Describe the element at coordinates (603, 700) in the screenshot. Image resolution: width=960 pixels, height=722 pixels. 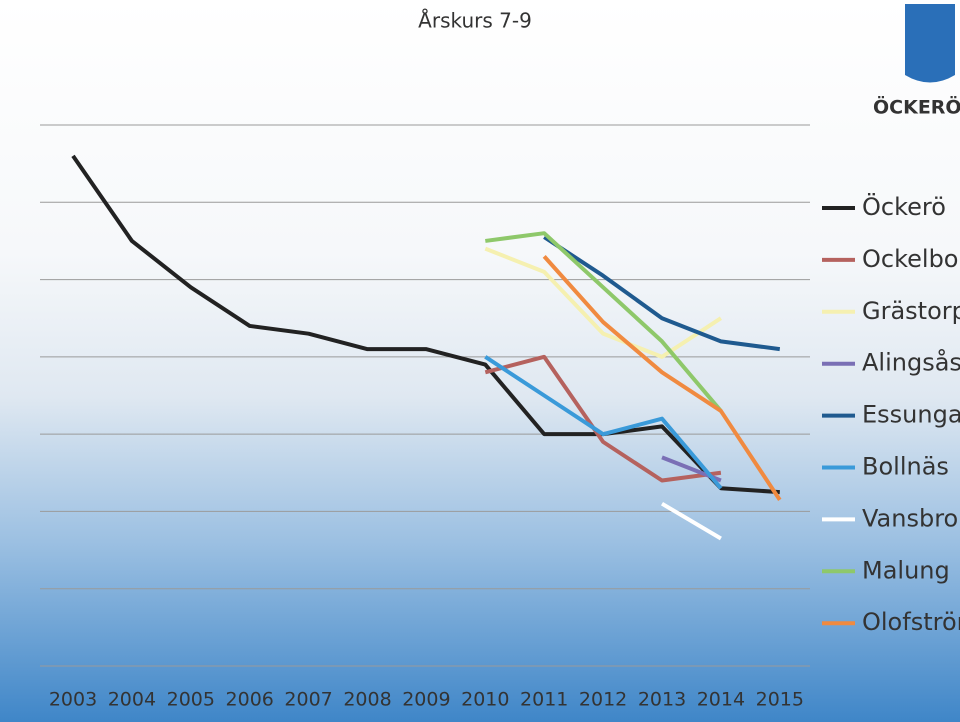
I see `x-tick-label: 2012` at that location.